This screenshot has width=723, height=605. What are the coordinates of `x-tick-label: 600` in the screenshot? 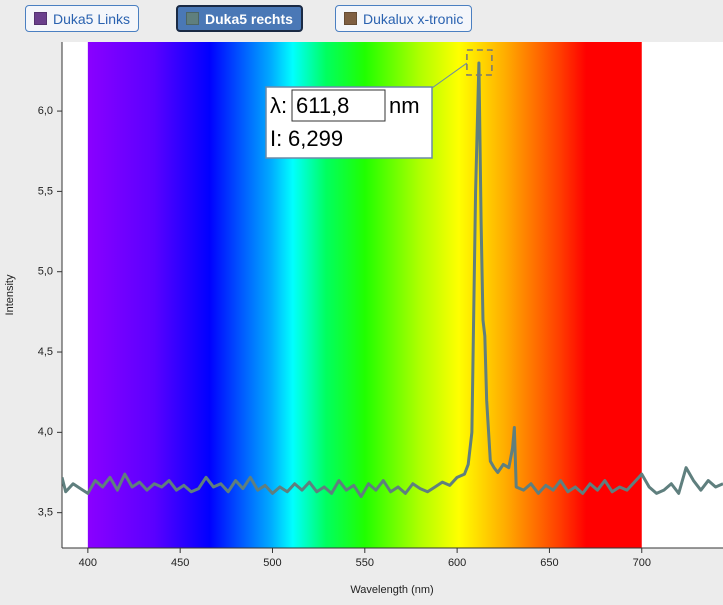 It's located at (457, 563).